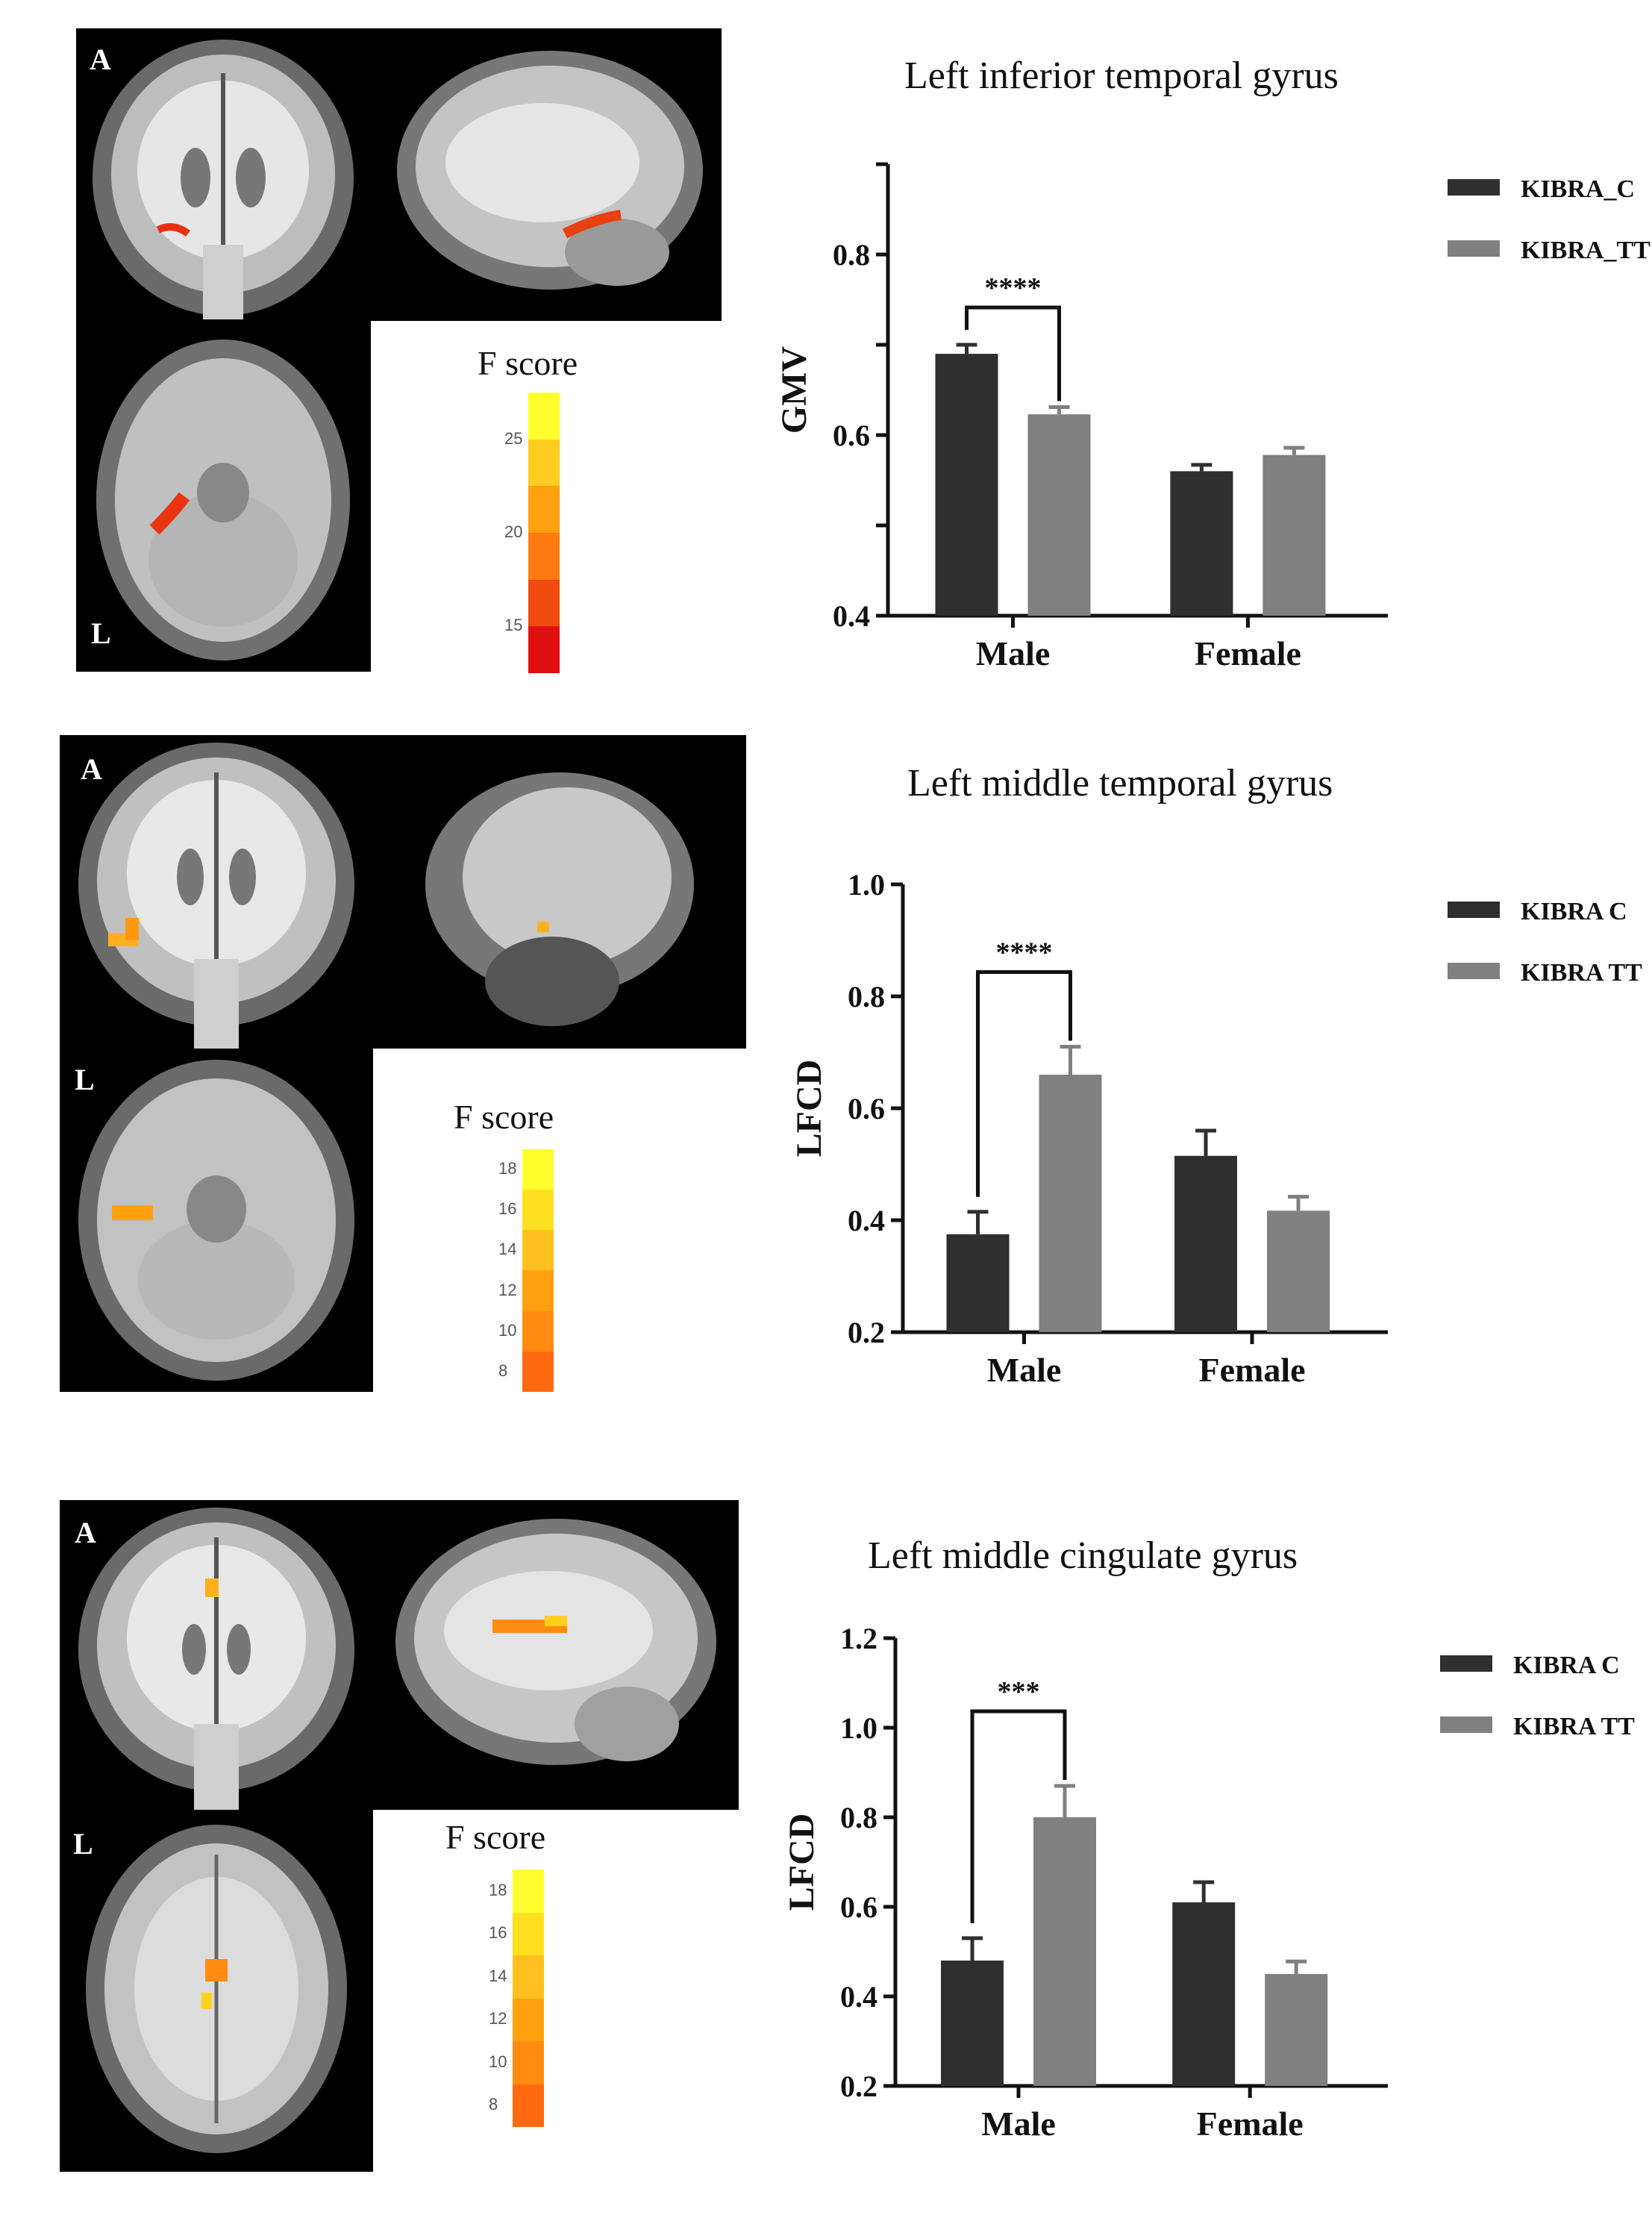  Describe the element at coordinates (866, 888) in the screenshot. I see `y-tick-label: 1.0` at that location.